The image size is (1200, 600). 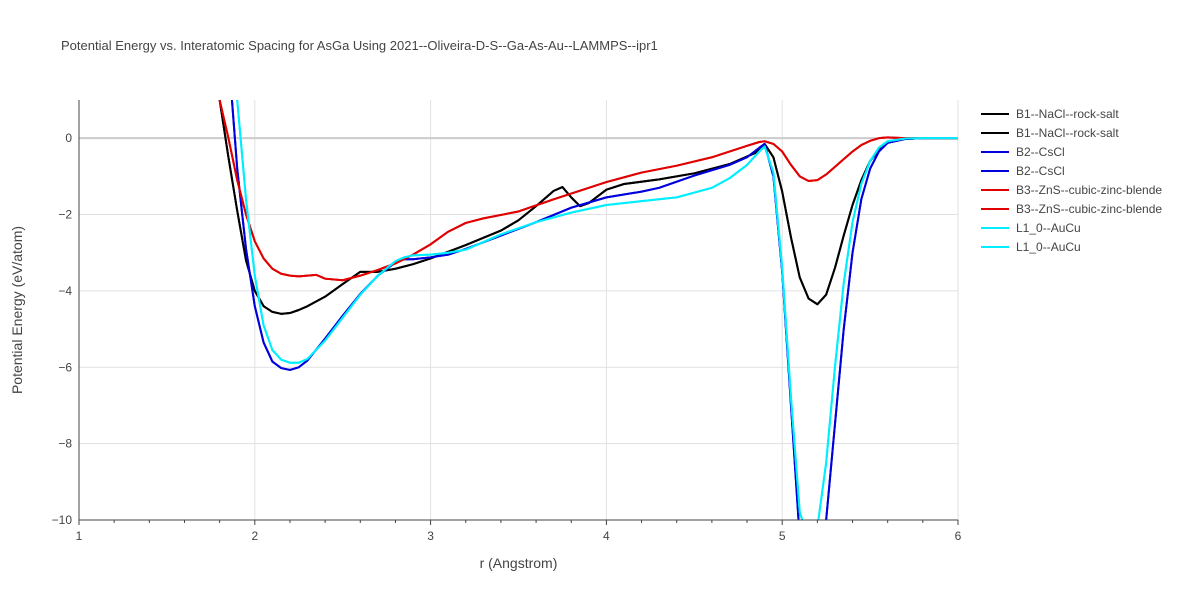 I want to click on y-tick-label: −4, so click(x=65, y=291).